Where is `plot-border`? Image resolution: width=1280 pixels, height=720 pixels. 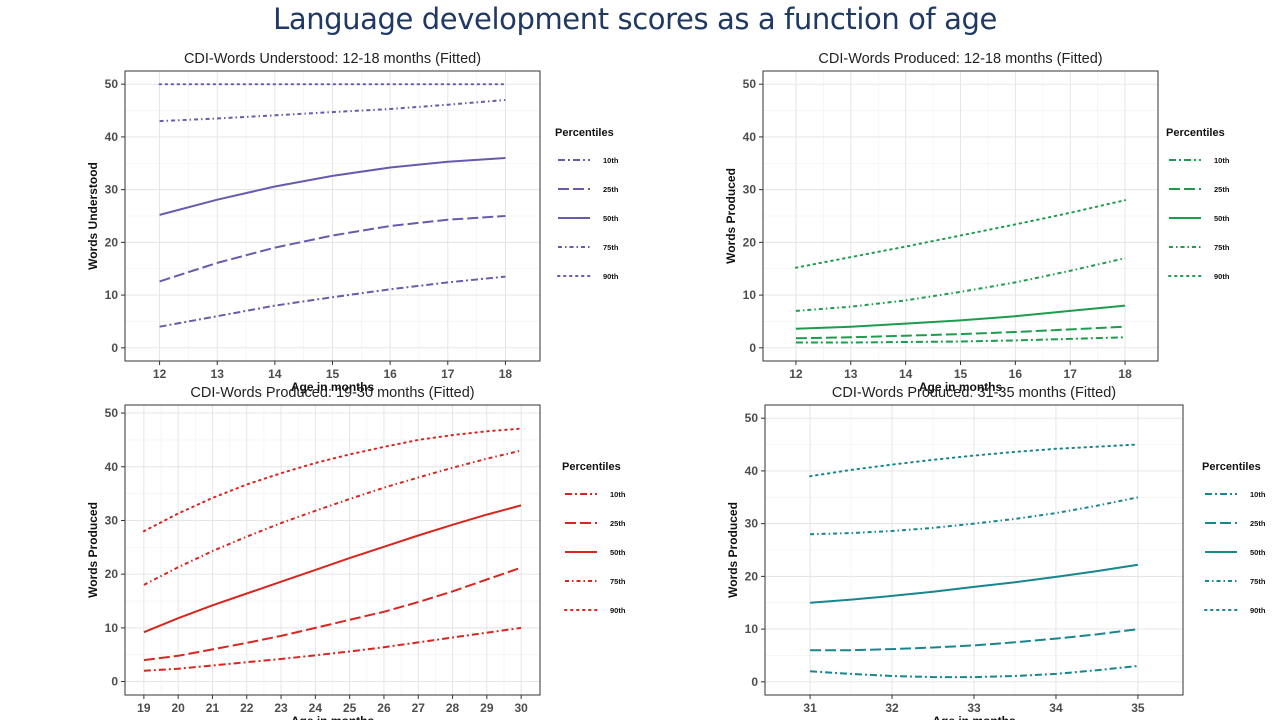
plot-border is located at coordinates (332, 550).